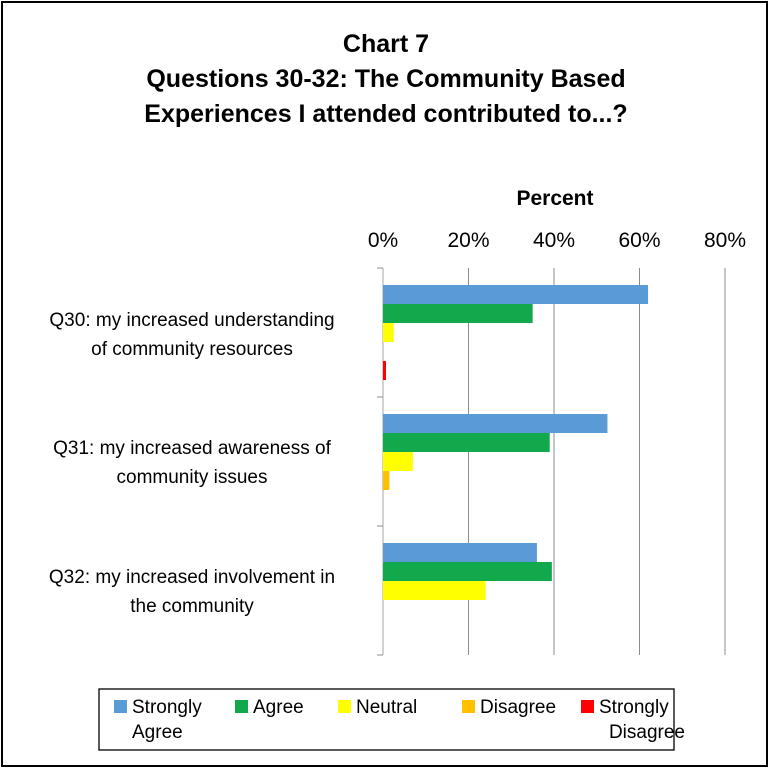  I want to click on chart-title-line: Questions 30-32: The Community Based, so click(385, 79).